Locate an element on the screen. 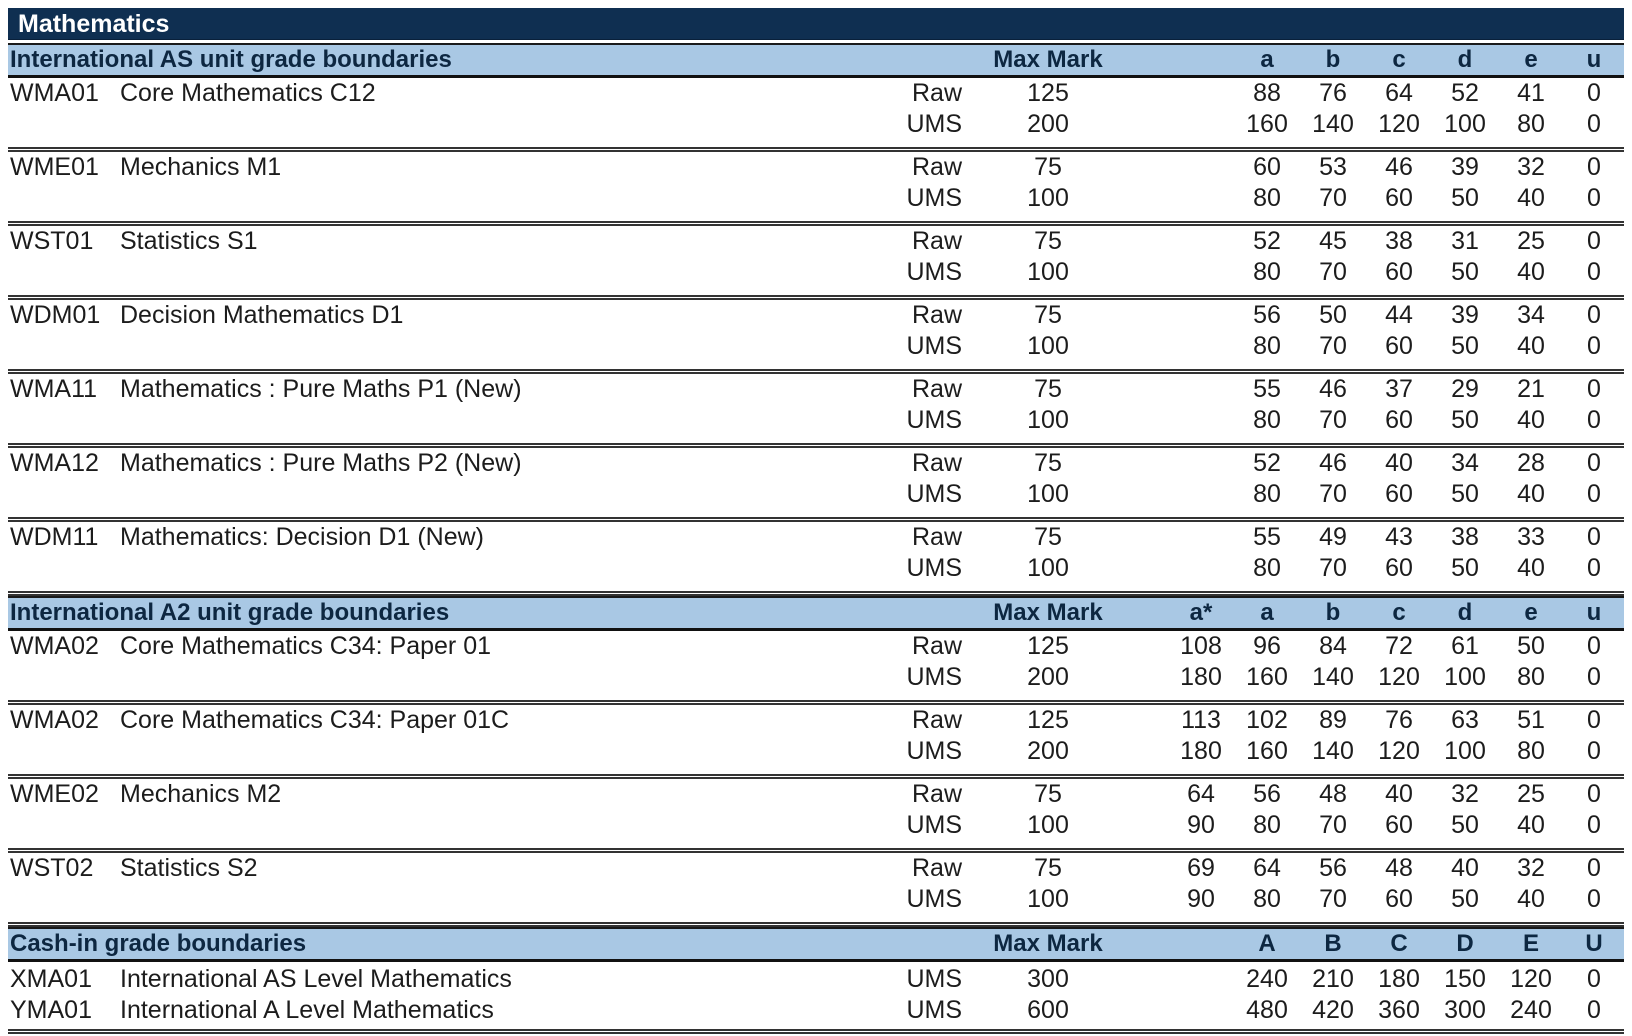 This screenshot has width=1632, height=1036. subject-title-bar: Mathematics is located at coordinates (816, 24).